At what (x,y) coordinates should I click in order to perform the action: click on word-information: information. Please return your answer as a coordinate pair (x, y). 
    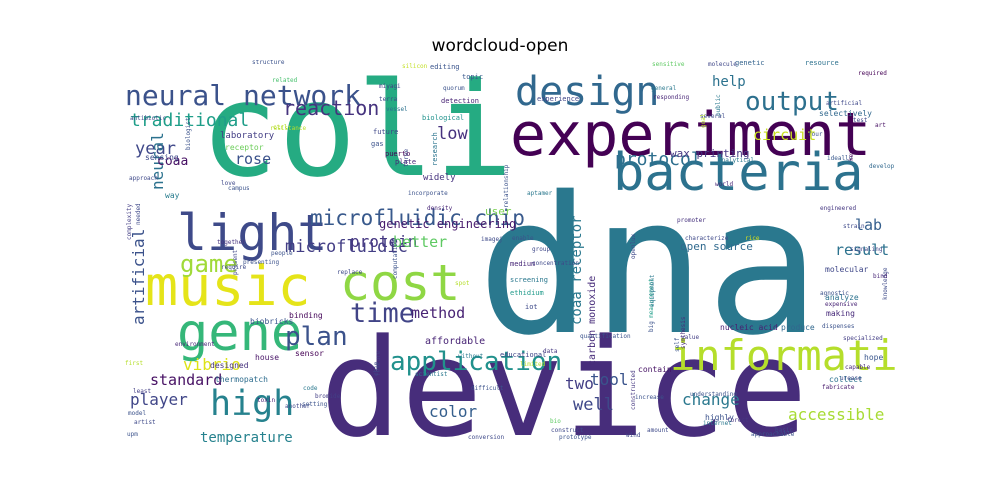
    Looking at the image, I should click on (782, 355).